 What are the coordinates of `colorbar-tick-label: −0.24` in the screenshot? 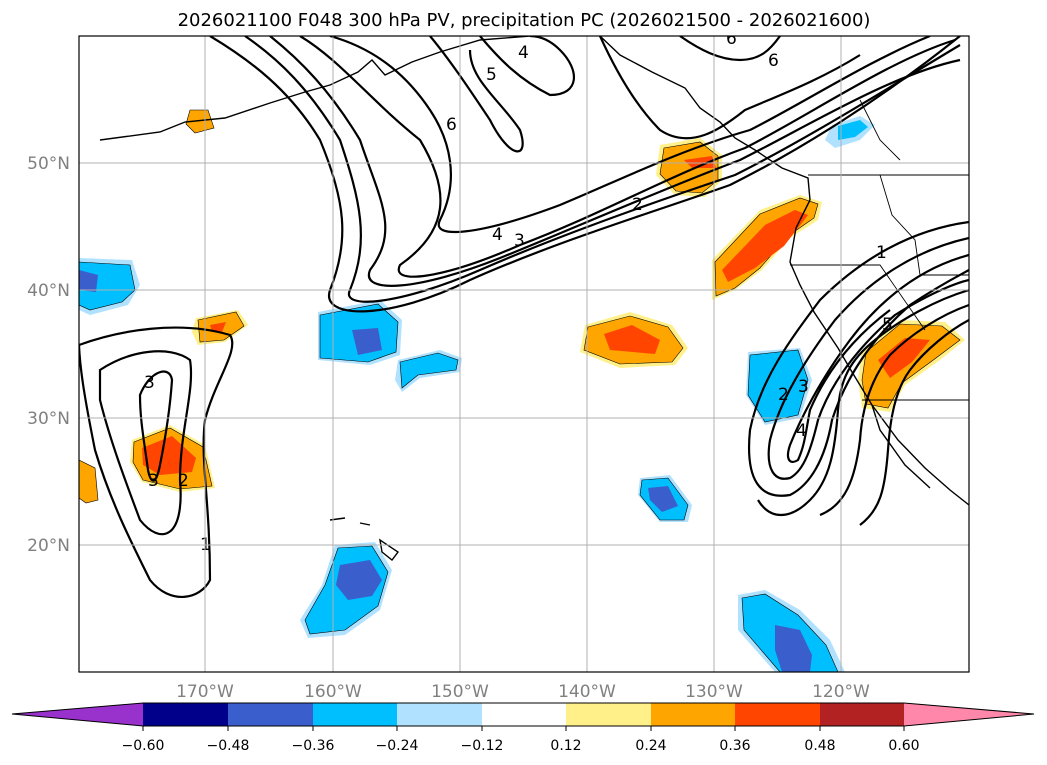 It's located at (397, 746).